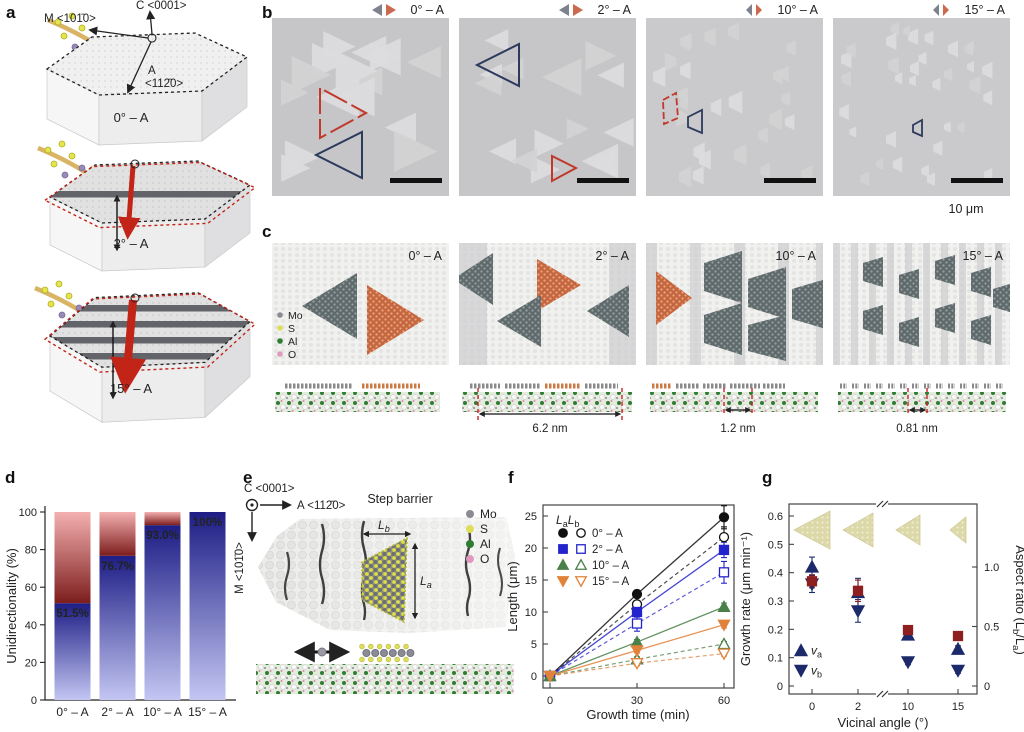  Describe the element at coordinates (385, 679) in the screenshot. I see `sapphire-side-view` at that location.